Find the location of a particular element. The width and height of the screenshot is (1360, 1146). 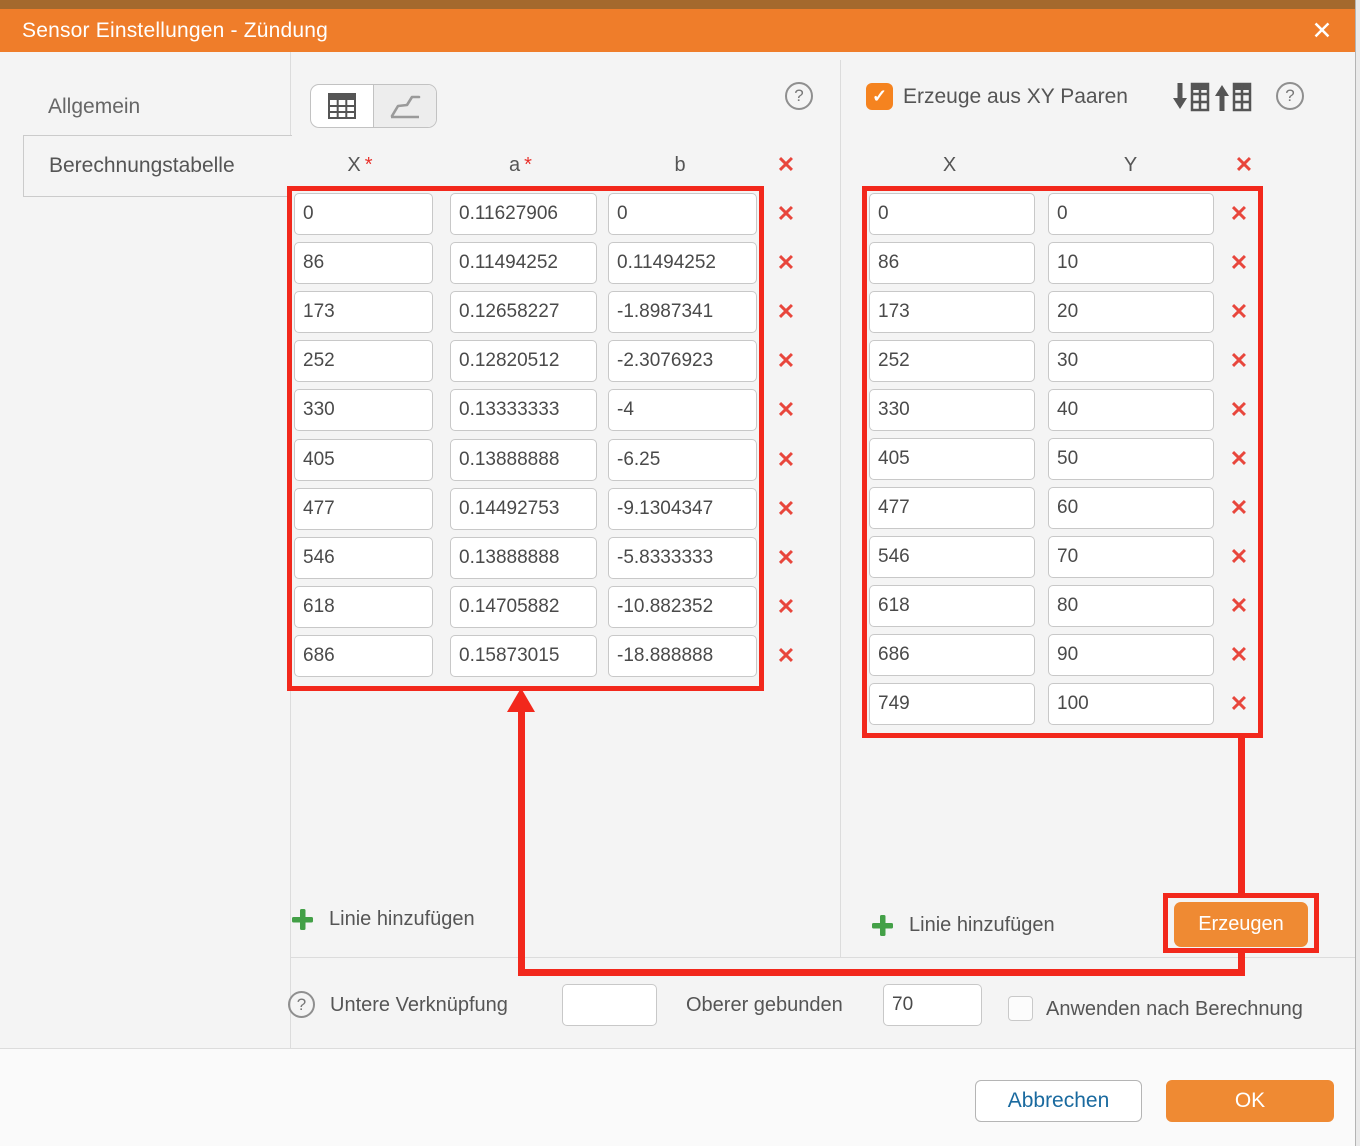

left-row-5-a-input is located at coordinates (523, 410).